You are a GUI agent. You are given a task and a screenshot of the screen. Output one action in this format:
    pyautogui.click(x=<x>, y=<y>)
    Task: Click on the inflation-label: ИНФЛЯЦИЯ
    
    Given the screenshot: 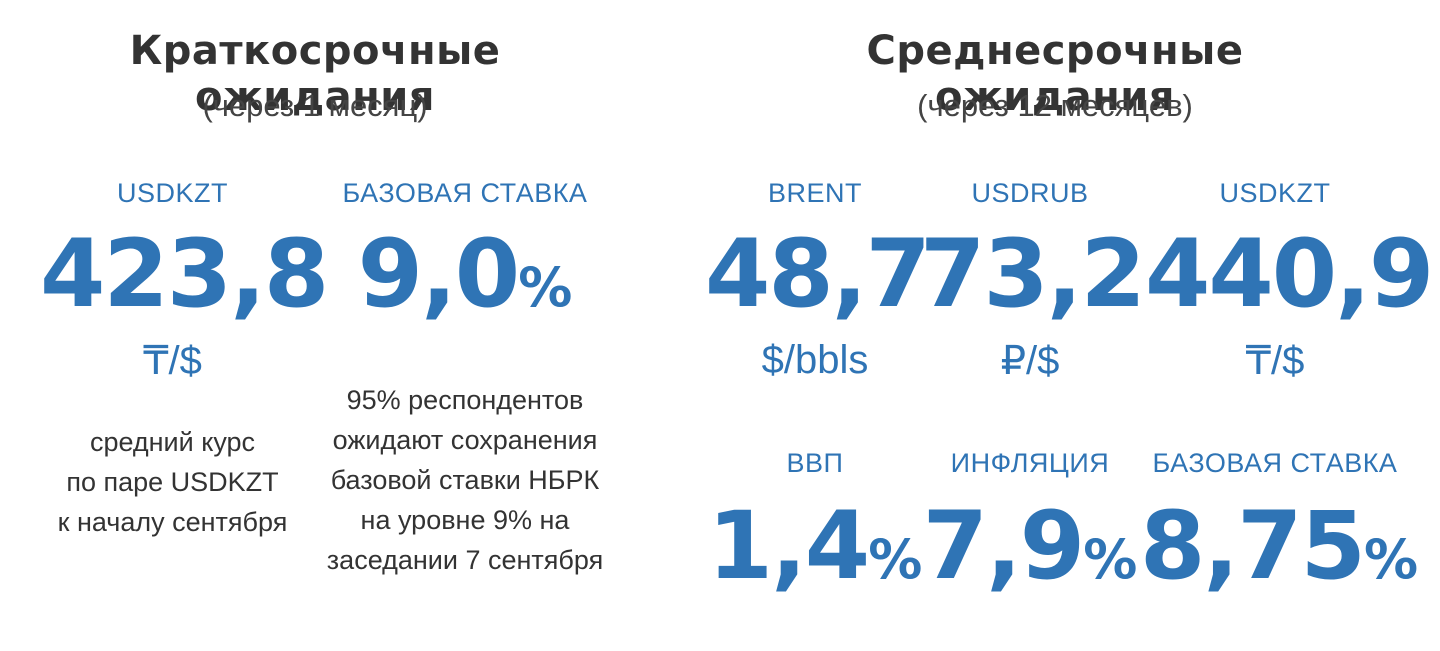 What is the action you would take?
    pyautogui.click(x=1030, y=463)
    